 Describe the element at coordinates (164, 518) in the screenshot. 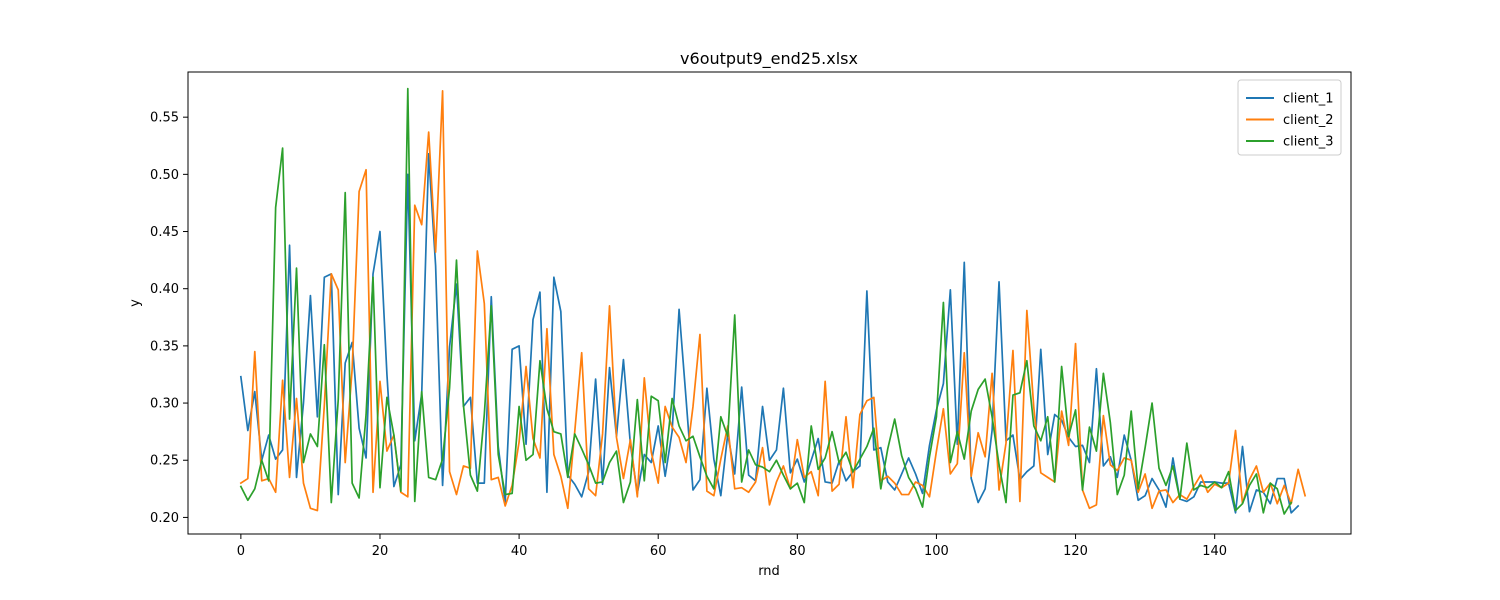

I see `y-tick-label: 0.20` at that location.